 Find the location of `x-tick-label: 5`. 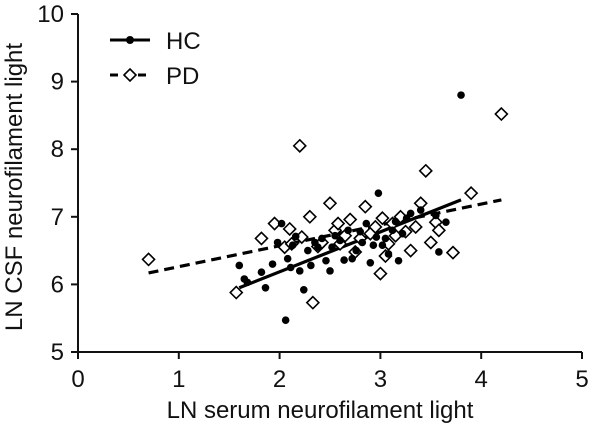

x-tick-label: 5 is located at coordinates (581, 379).